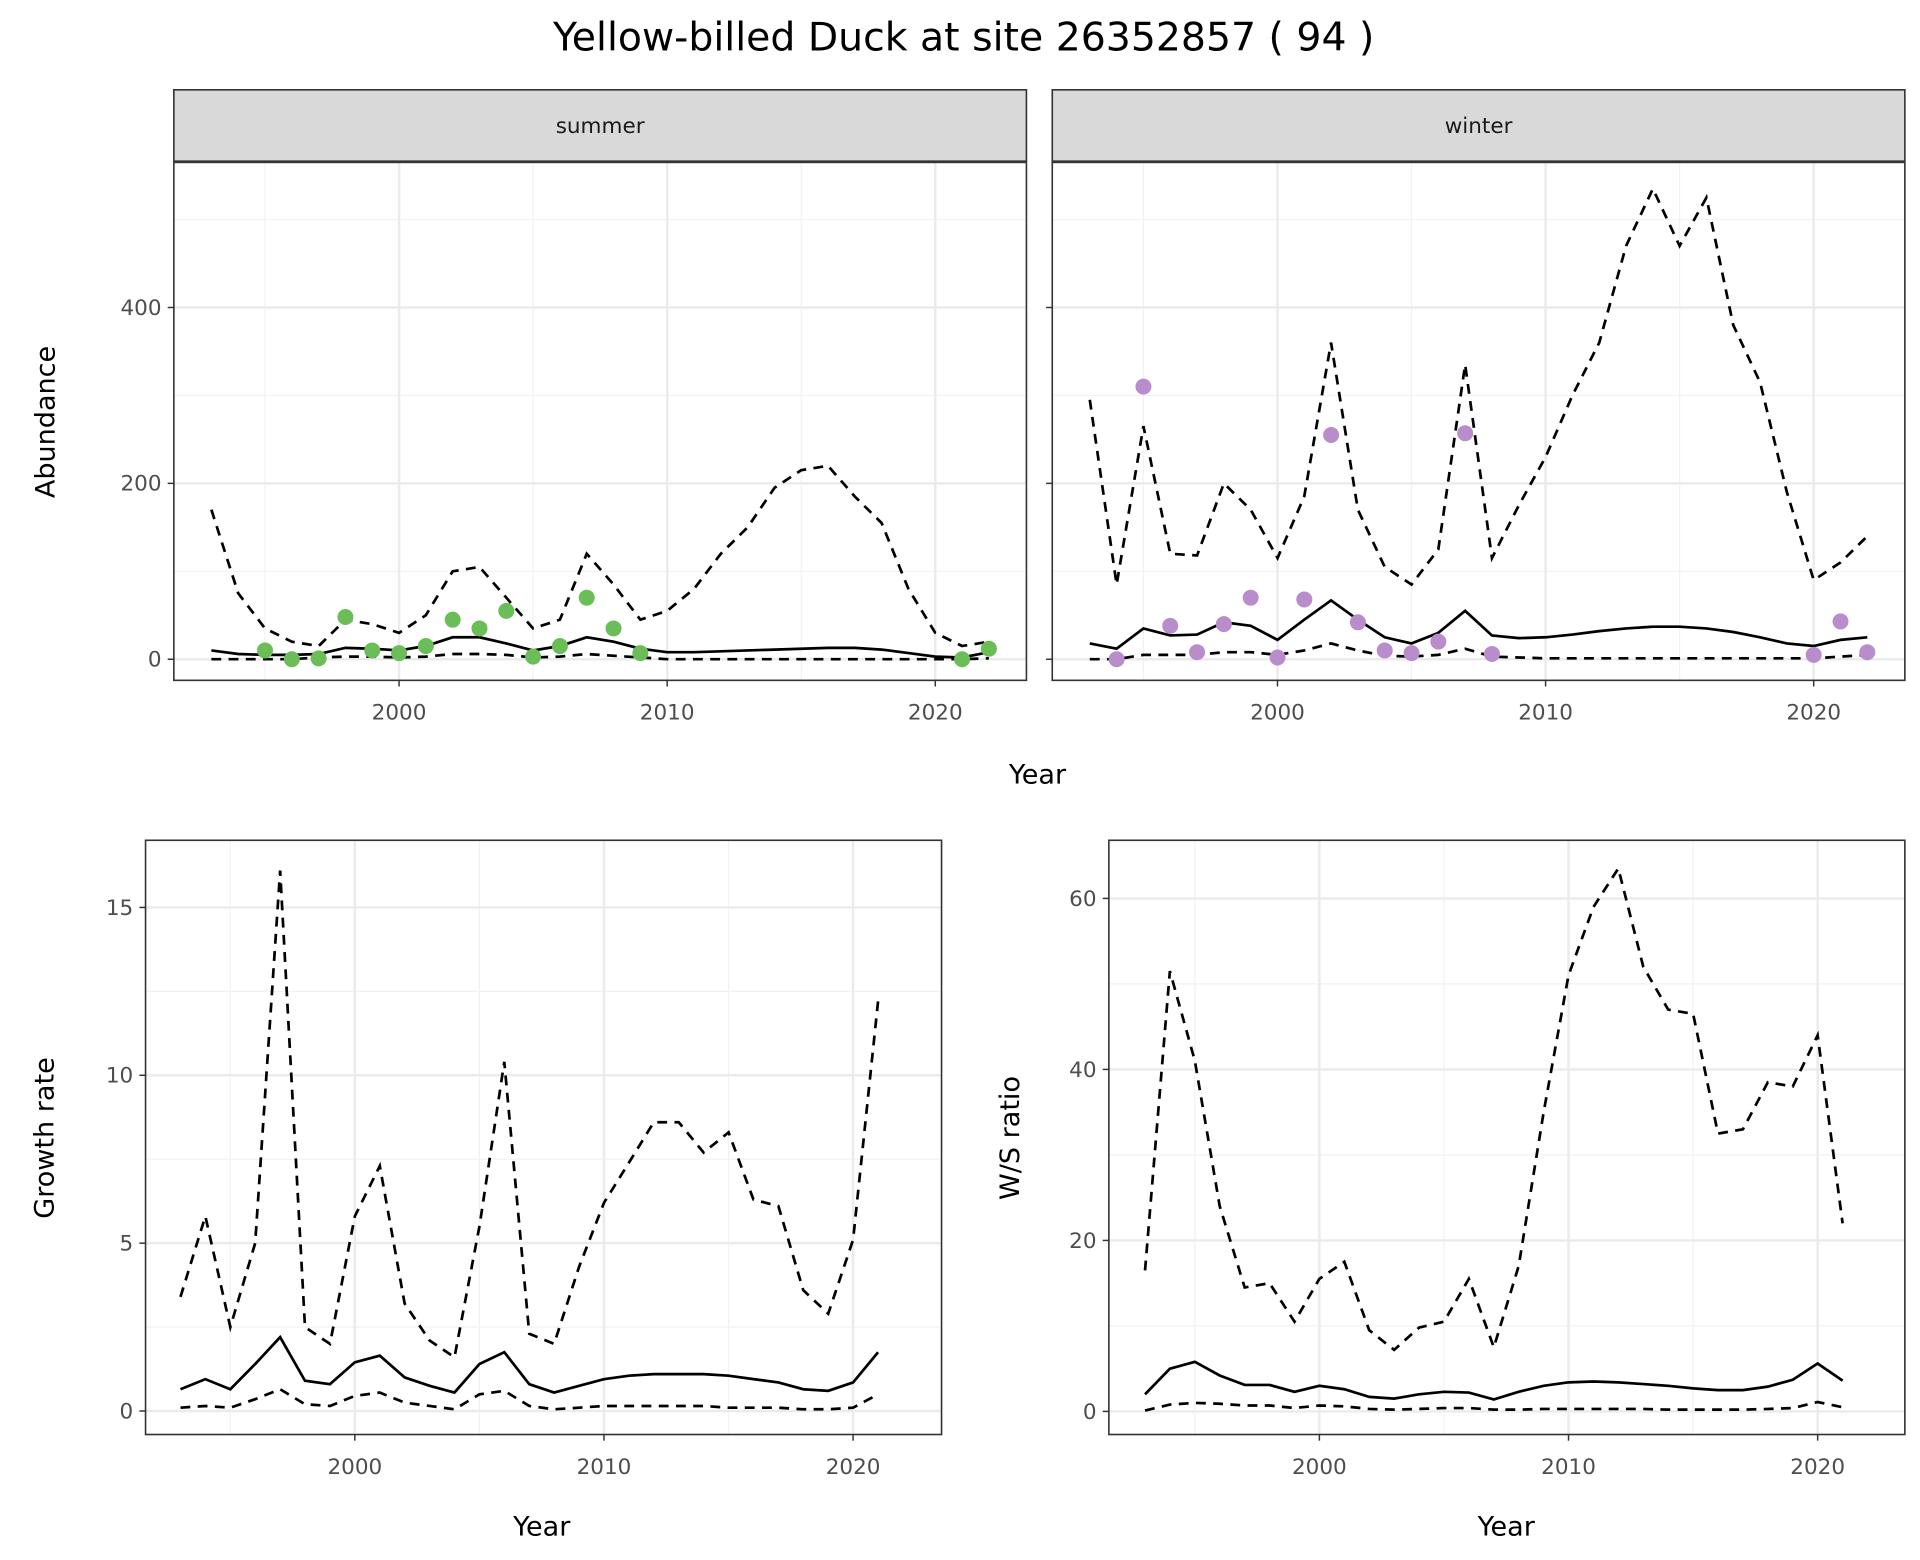 The height and width of the screenshot is (1560, 1920). Describe the element at coordinates (1545, 713) in the screenshot. I see `winter-x-tick-label: 2010` at that location.